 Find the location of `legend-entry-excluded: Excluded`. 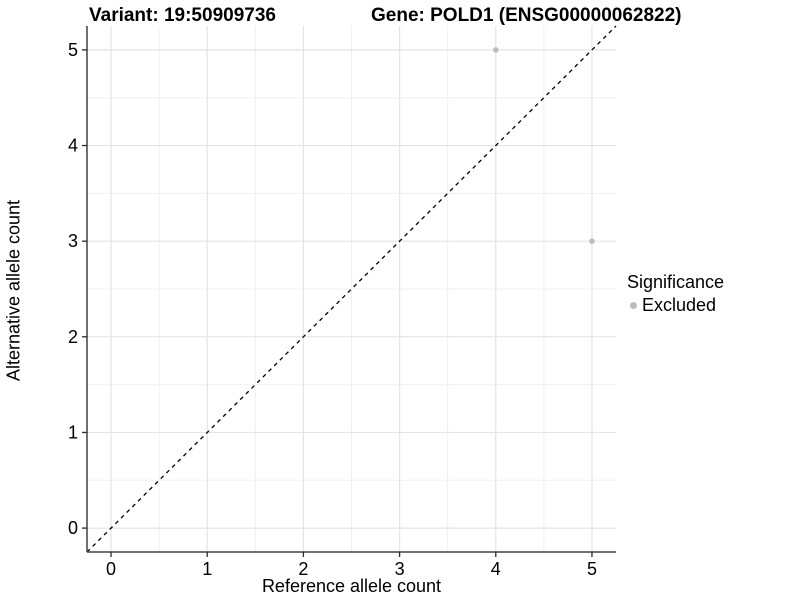

legend-entry-excluded: Excluded is located at coordinates (675, 305).